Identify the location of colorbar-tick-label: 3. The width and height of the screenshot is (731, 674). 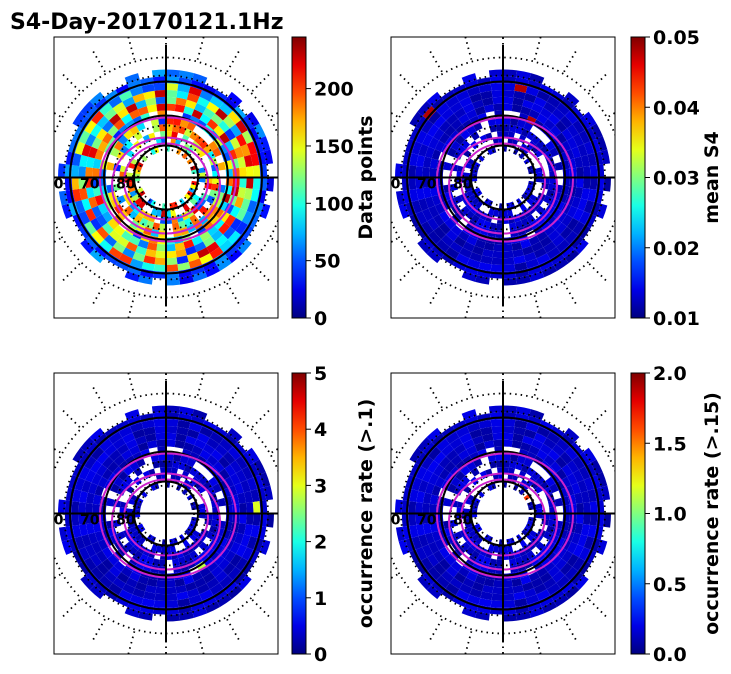
(320, 486).